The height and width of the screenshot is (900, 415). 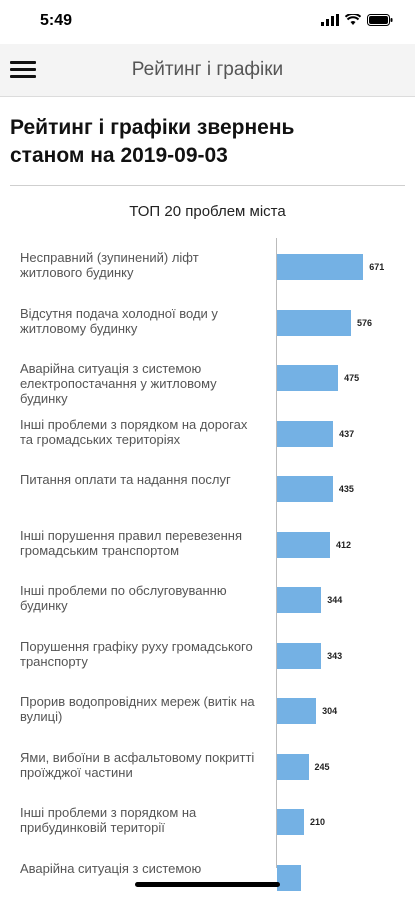 I want to click on category-label: Інші проблеми по обслуговуванню будинку, so click(x=123, y=598).